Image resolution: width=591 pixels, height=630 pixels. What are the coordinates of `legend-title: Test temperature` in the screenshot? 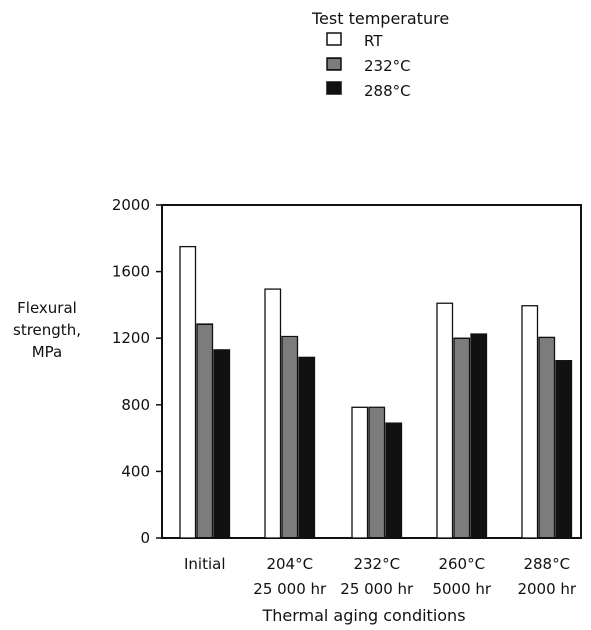 It's located at (380, 18).